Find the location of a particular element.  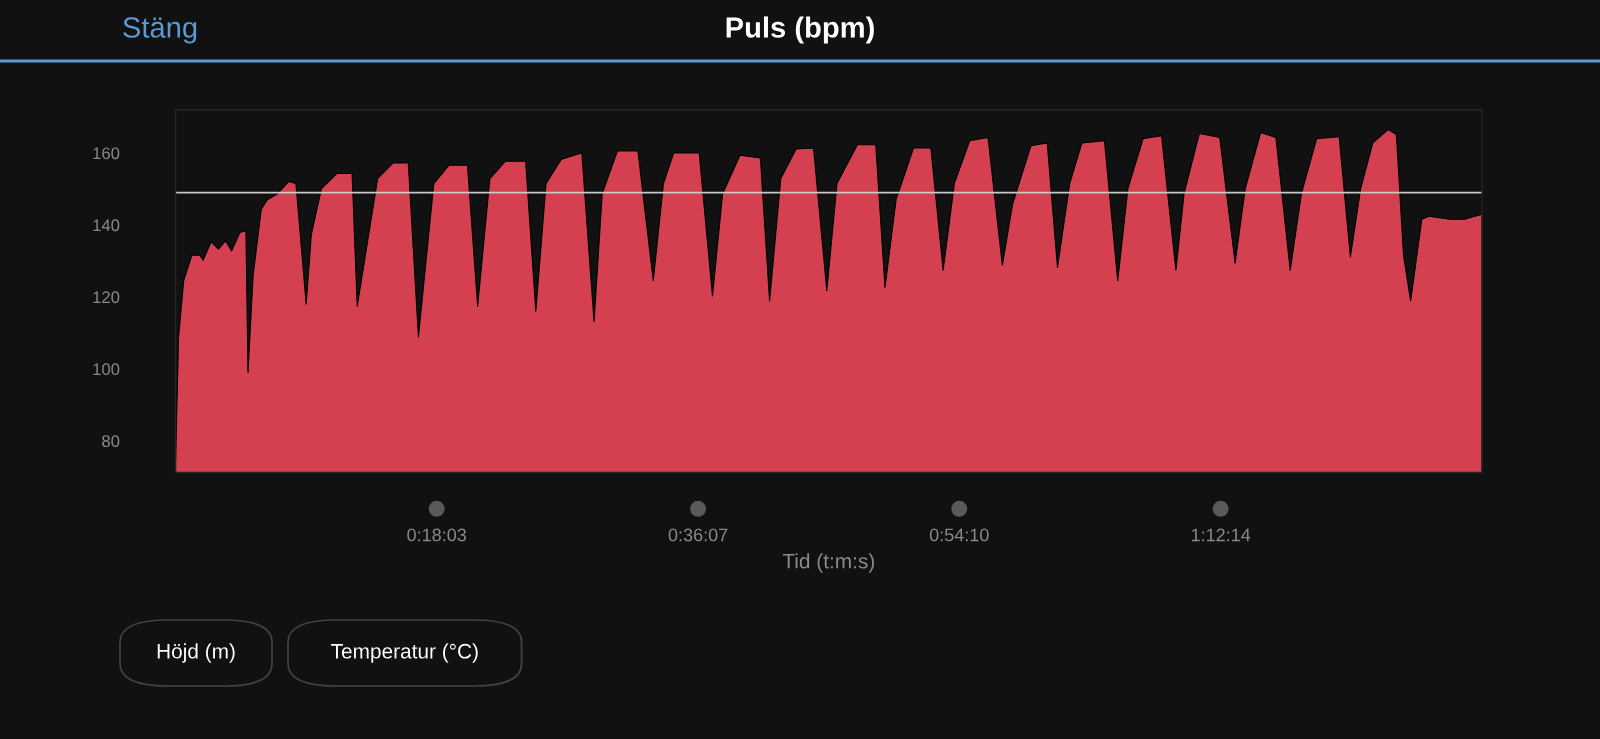

chart-title: Puls (bpm) is located at coordinates (800, 30).